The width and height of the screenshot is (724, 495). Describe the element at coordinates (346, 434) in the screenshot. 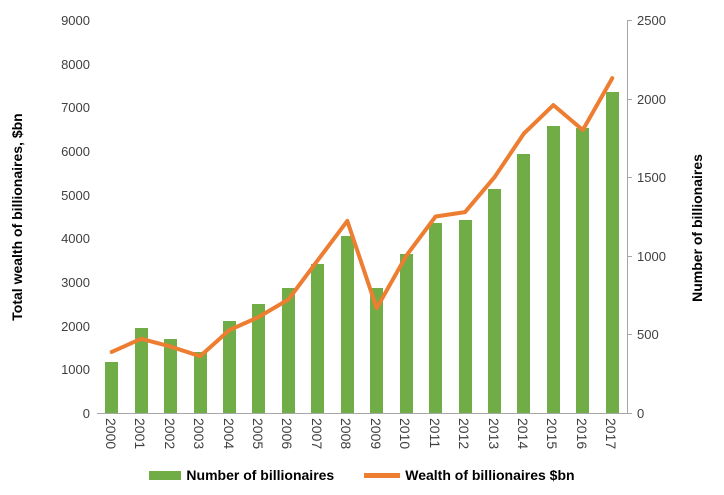

I see `x-axis-label-2008: 2008` at that location.